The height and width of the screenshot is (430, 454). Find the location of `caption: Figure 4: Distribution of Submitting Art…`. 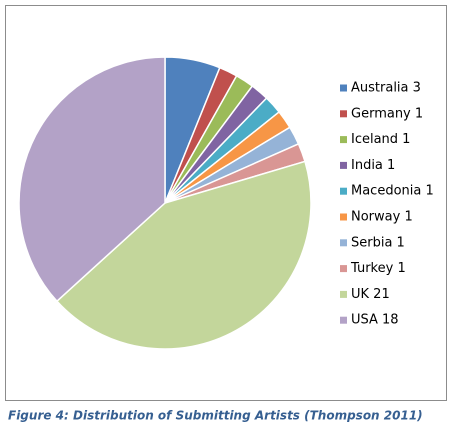

caption: Figure 4: Distribution of Submitting Art… is located at coordinates (215, 416).